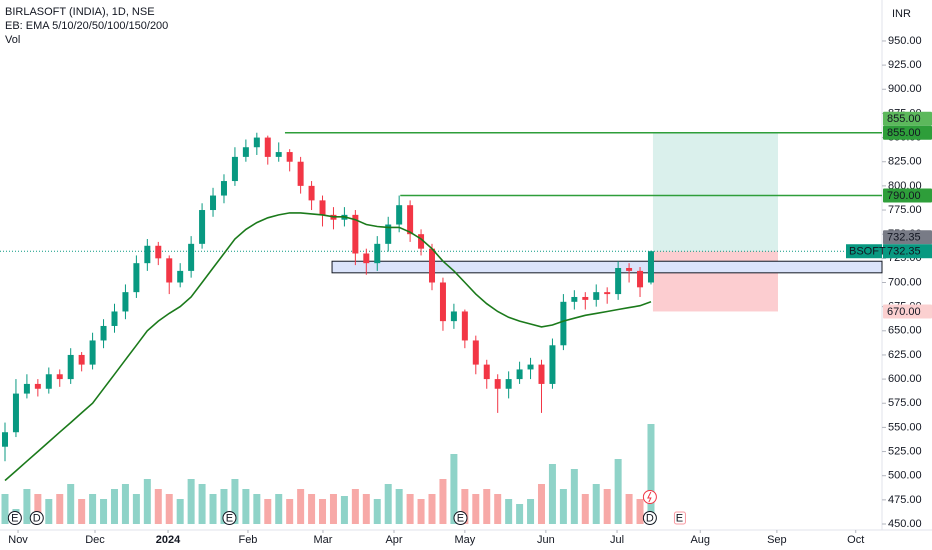 Image resolution: width=932 pixels, height=550 pixels. Describe the element at coordinates (904, 252) in the screenshot. I see `last-tag-label: 732.35` at that location.